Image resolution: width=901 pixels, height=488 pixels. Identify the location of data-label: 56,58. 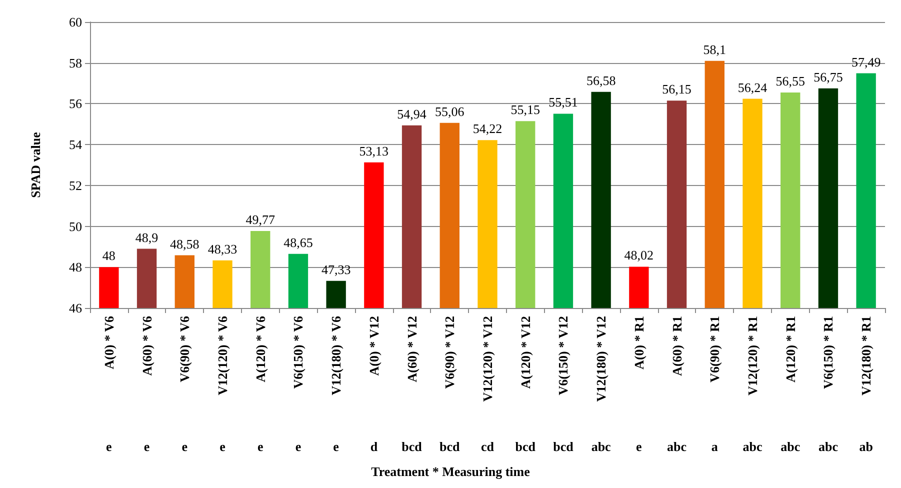
(601, 80).